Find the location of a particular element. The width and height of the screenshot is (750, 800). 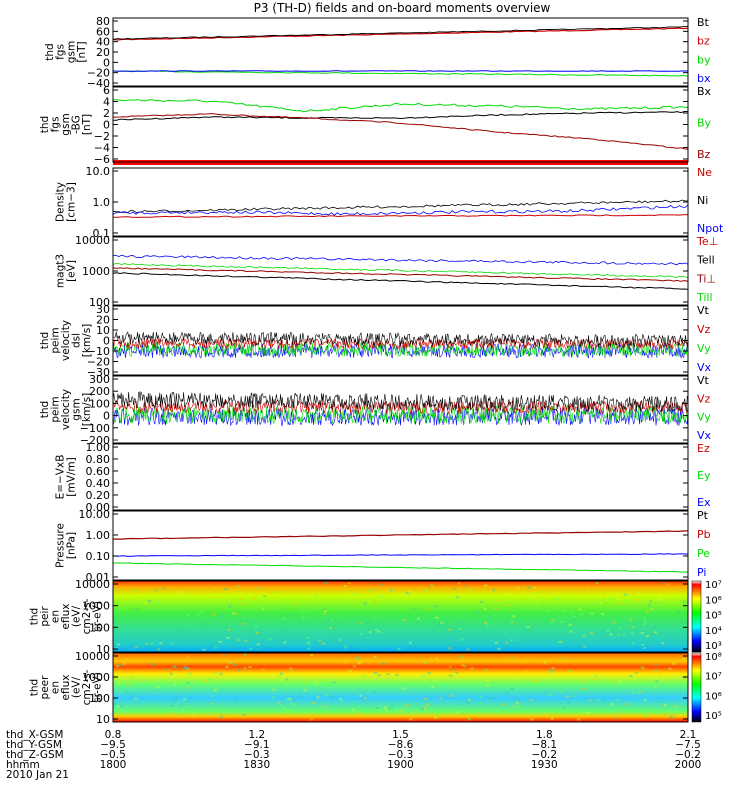

trace-vt is located at coordinates (400, 339).